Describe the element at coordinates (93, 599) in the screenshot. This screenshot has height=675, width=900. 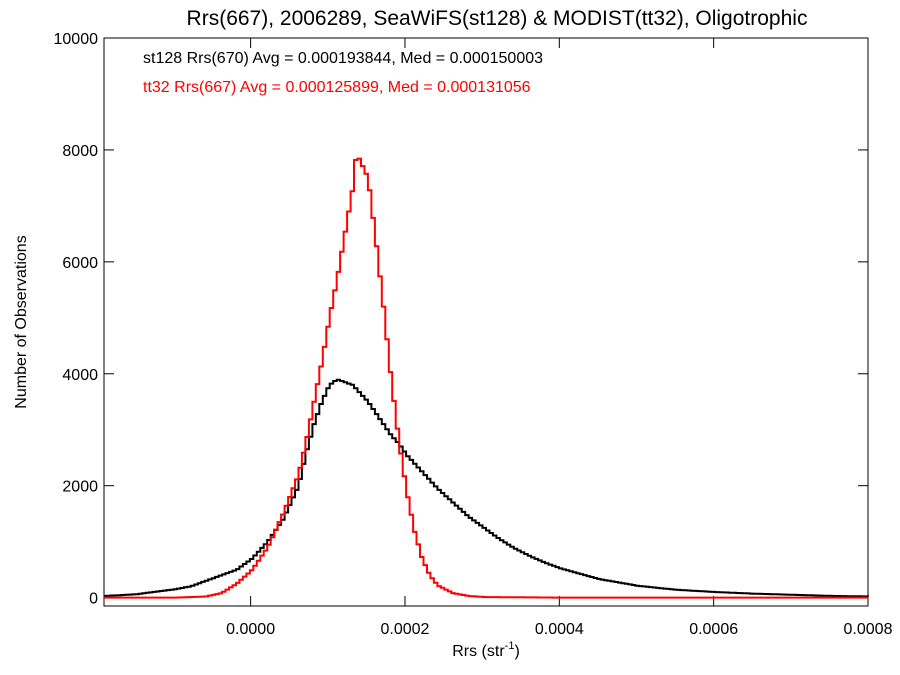
I see `y-tick-label: 0` at that location.